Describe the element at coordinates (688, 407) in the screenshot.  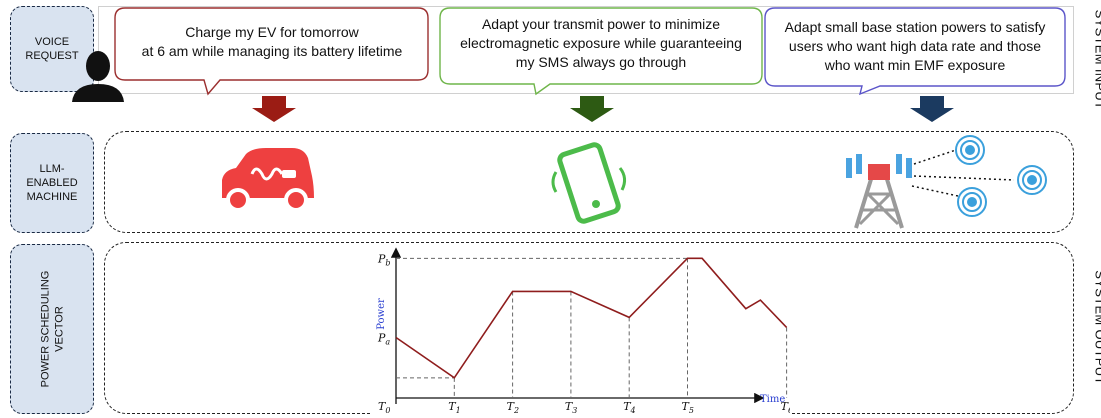
I see `x-tick-label-5: T5` at that location.